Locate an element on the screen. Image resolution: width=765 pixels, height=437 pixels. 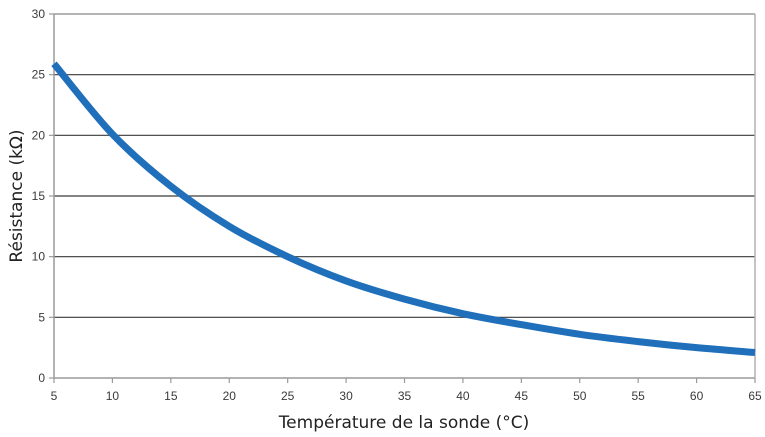
y-axis-title: Résistance (kΩ) is located at coordinates (17, 195).